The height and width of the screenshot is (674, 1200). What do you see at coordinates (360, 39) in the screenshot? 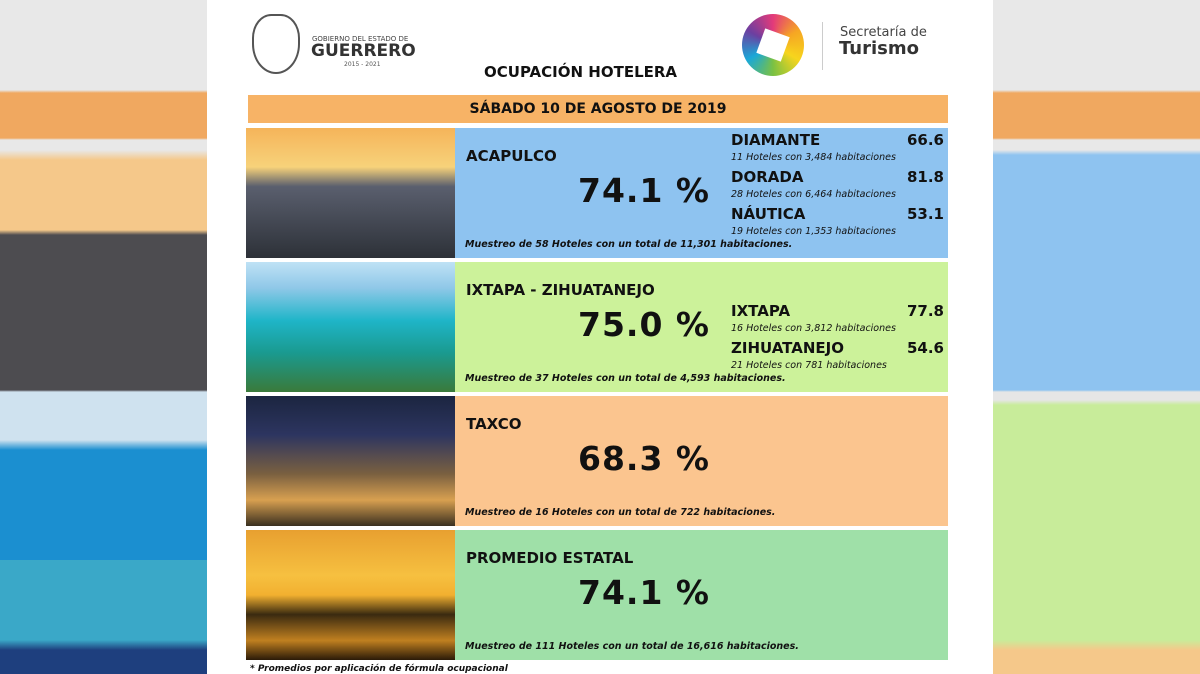
I see `gov-line: GOBIERNO DEL ESTADO DE` at bounding box center [360, 39].